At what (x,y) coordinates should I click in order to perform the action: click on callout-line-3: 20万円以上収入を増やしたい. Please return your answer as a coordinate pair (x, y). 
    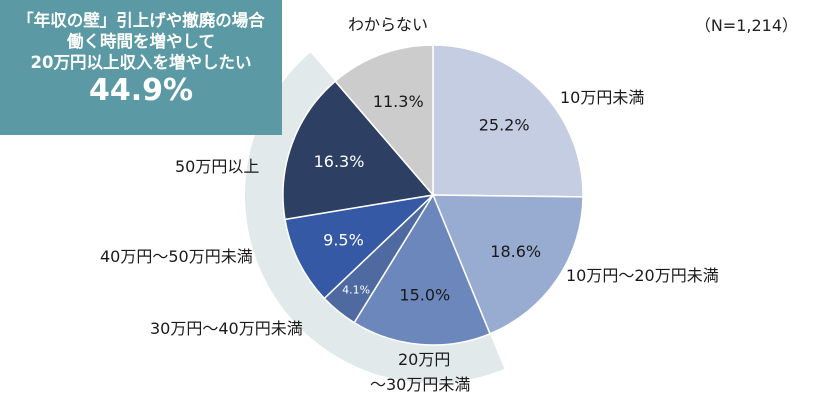
    Looking at the image, I should click on (141, 62).